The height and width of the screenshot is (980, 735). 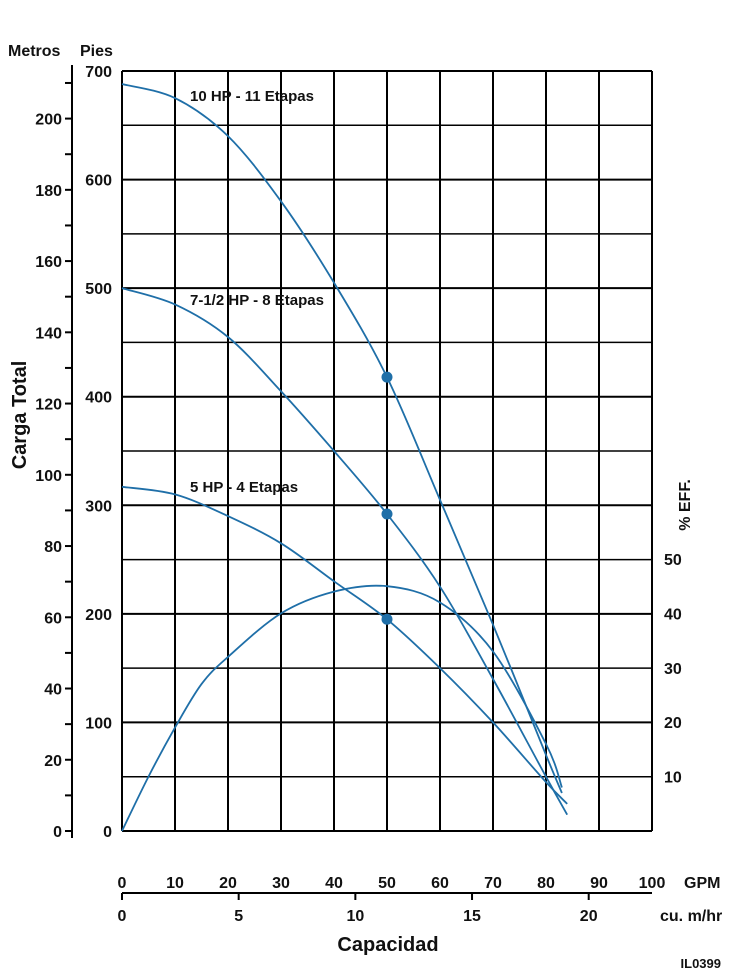 What do you see at coordinates (98, 72) in the screenshot?
I see `y-tick-label-pies: 700` at bounding box center [98, 72].